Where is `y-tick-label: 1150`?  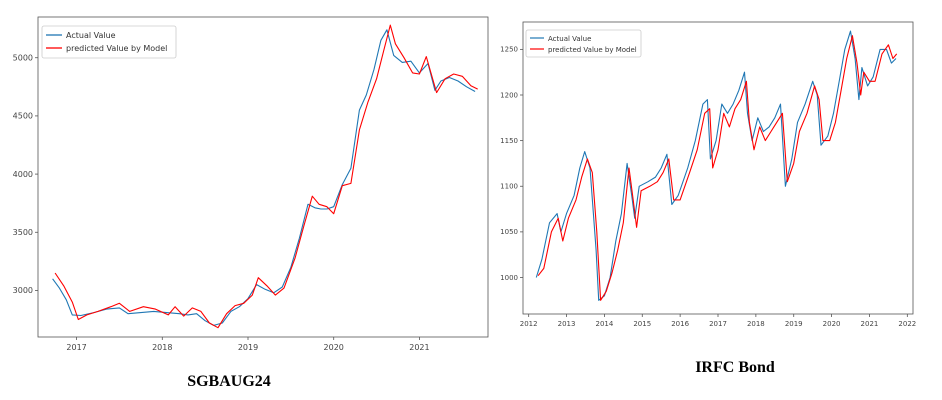 y-tick-label: 1150 is located at coordinates (509, 141).